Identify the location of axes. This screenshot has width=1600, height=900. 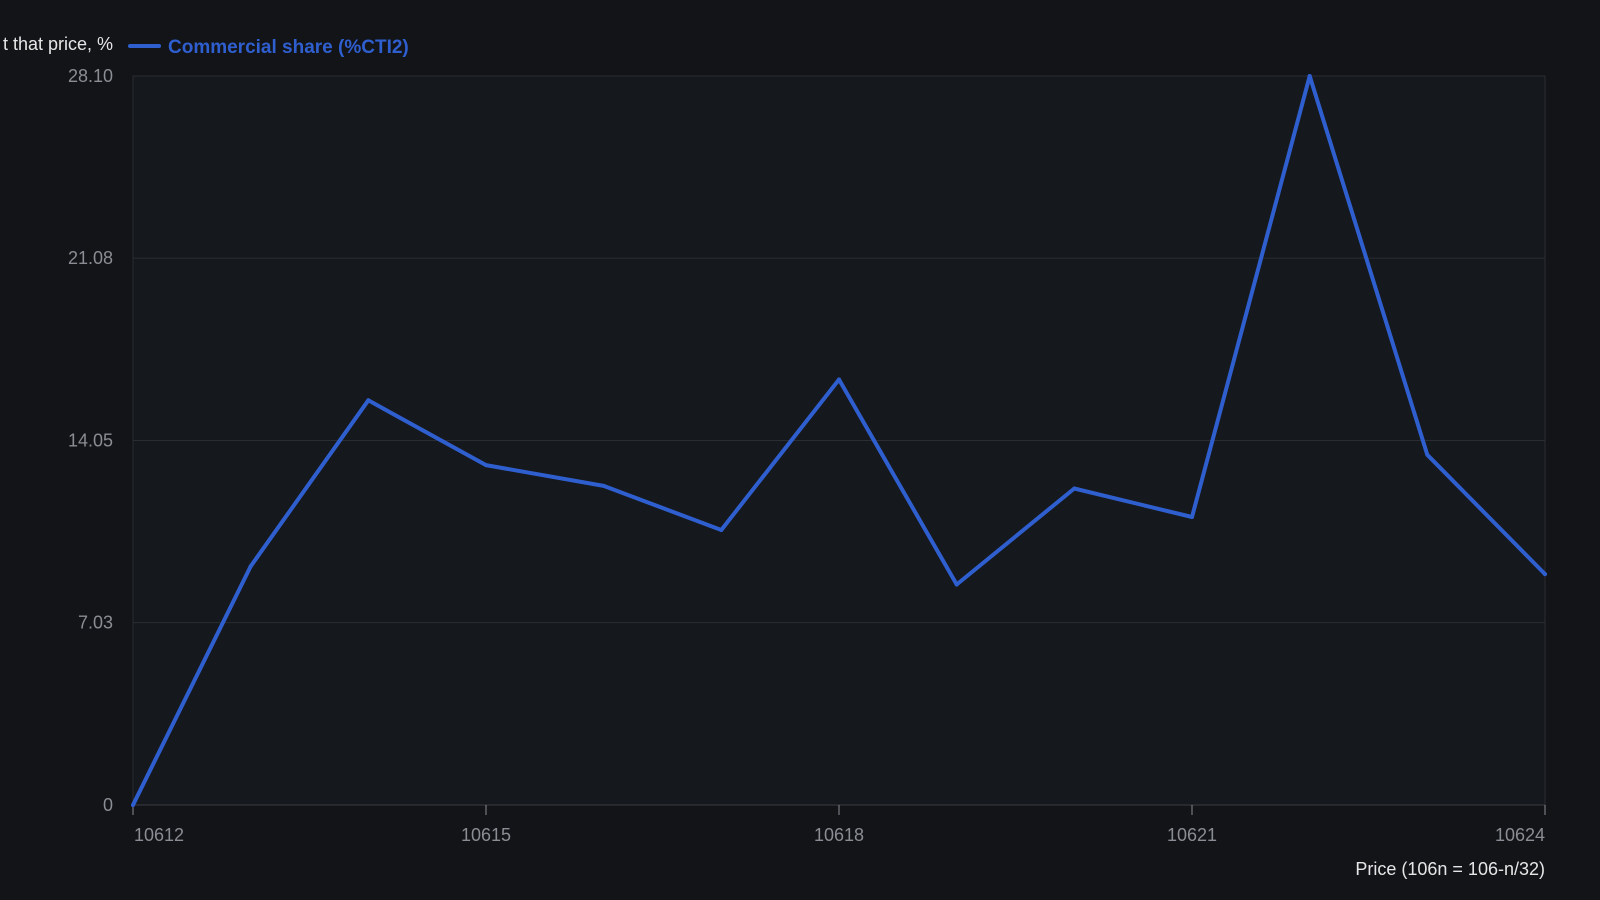
(839, 809).